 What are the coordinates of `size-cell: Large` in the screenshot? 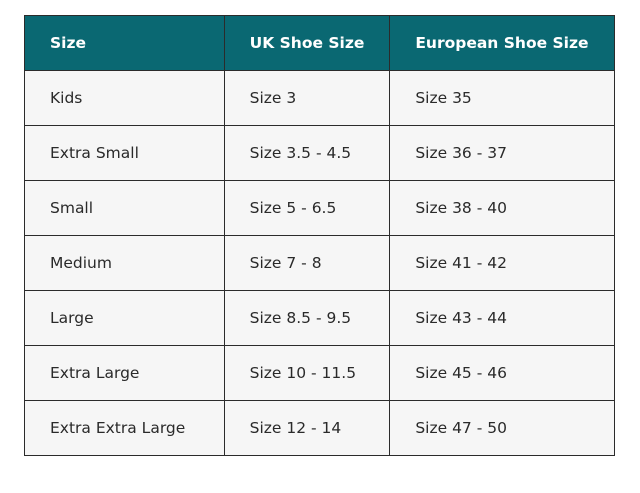 It's located at (124, 318).